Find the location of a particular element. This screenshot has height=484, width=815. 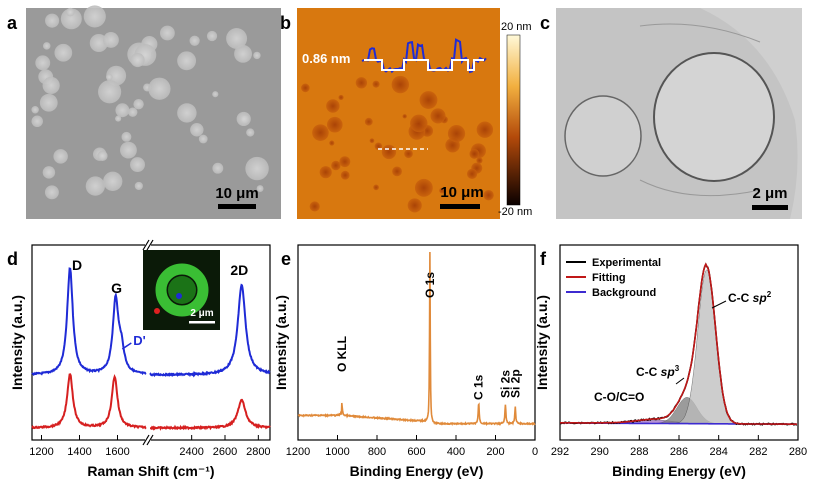

xps-peak-label: O KLL is located at coordinates (342, 354).